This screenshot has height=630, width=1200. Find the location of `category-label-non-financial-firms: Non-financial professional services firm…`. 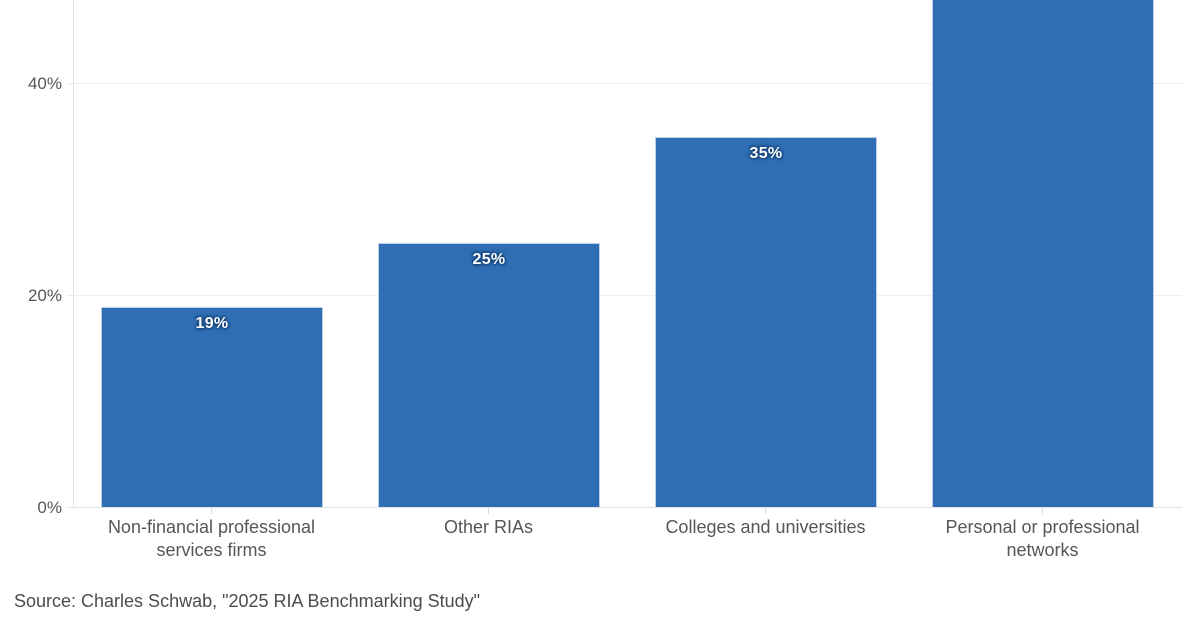

category-label-non-financial-firms: Non-financial professional services firm… is located at coordinates (211, 538).